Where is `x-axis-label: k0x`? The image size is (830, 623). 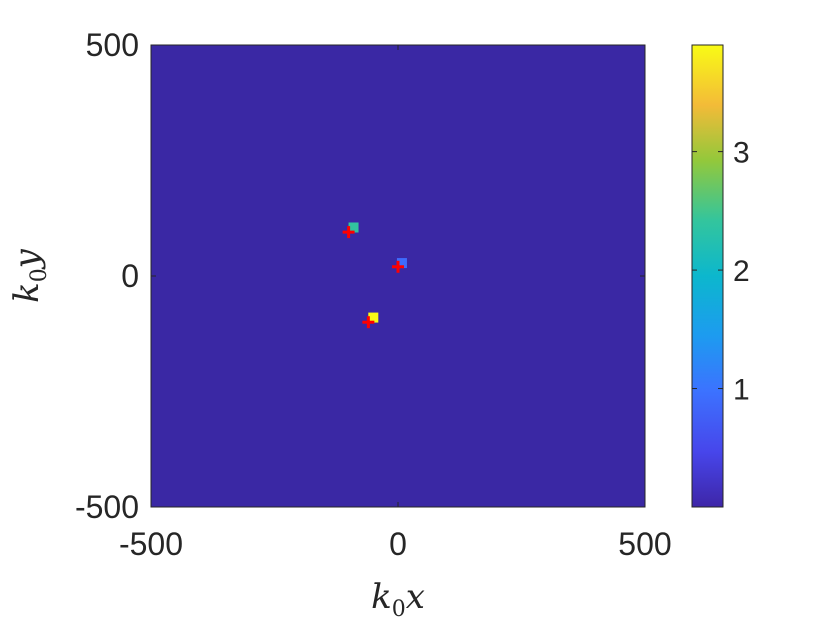
x-axis-label: k0x is located at coordinates (398, 599).